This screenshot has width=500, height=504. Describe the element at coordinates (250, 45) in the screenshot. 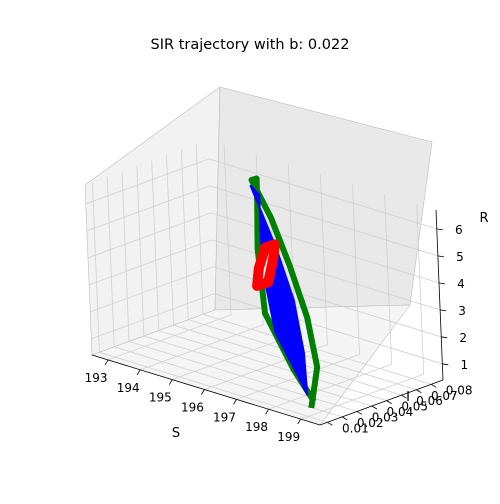

I see `chart-title: SIR trajectory with b: 0.022` at that location.